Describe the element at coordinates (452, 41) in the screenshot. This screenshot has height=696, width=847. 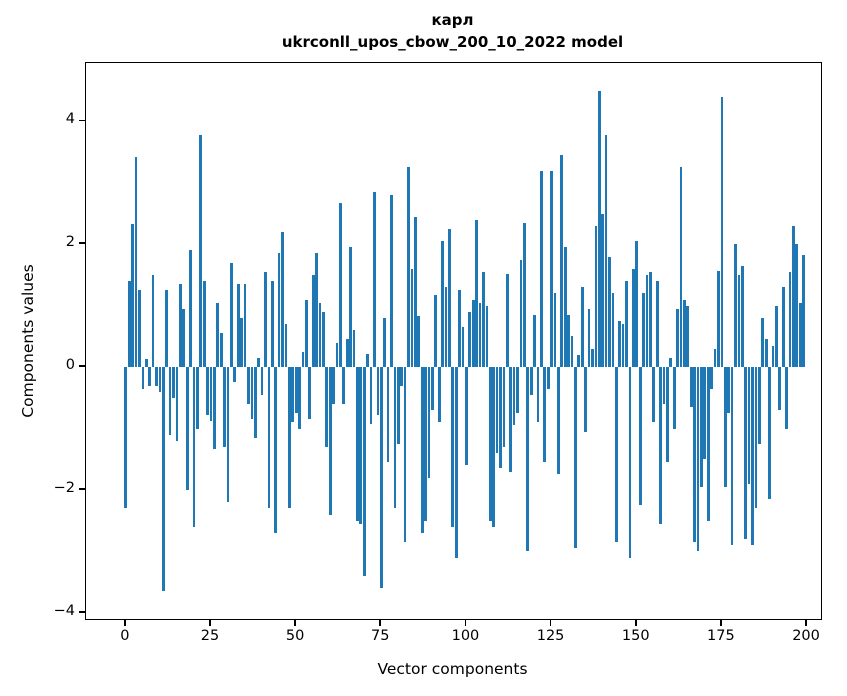
I see `chart-subtitle: ukrconll_upos_cbow_200_10_2022 model` at that location.